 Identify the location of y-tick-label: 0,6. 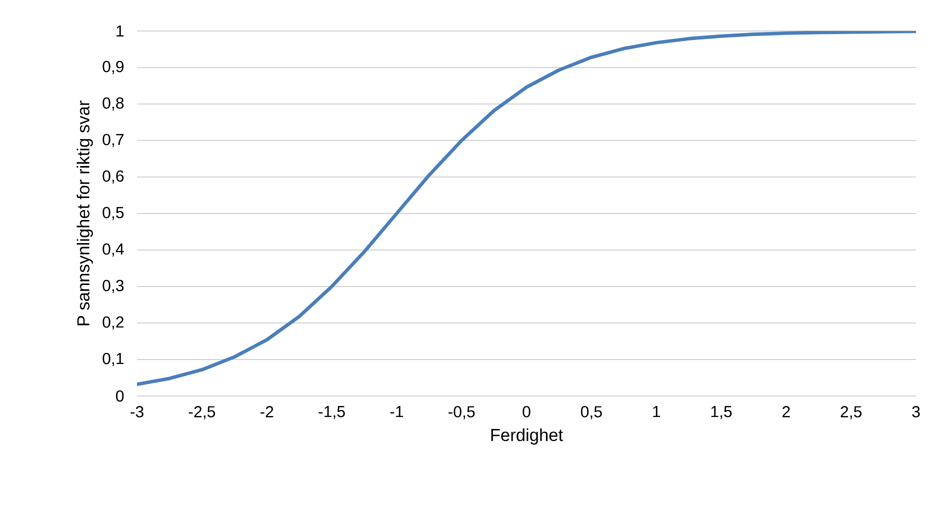
(113, 177).